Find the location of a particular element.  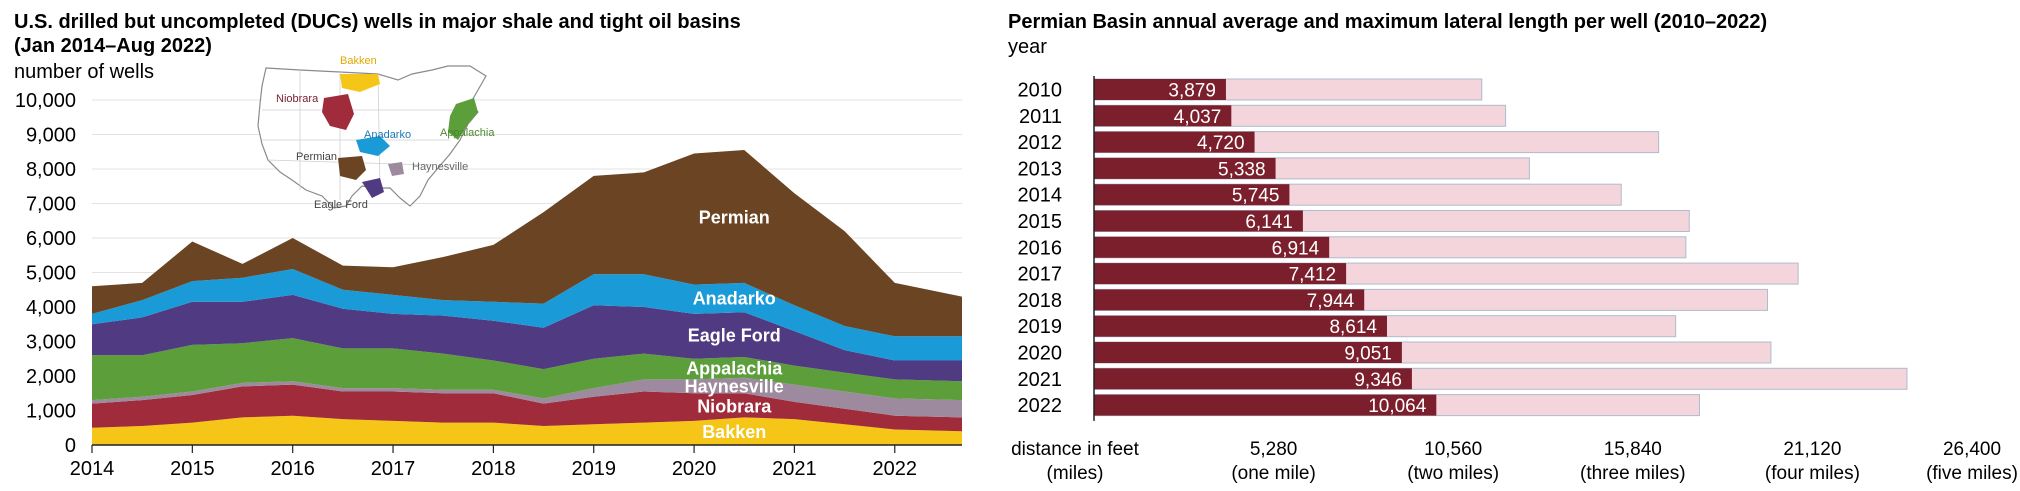

area-anadarko is located at coordinates (527, 315).